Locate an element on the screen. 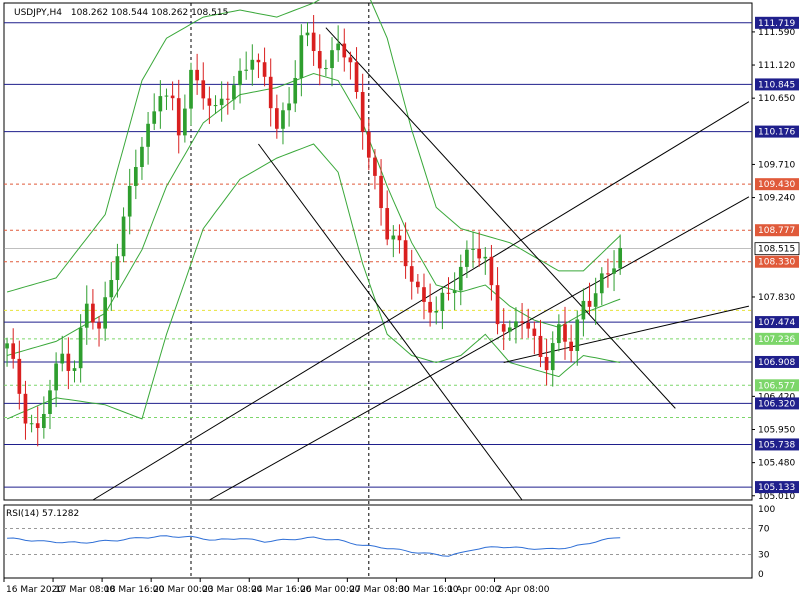  price-tick-label: 109.240 is located at coordinates (776, 199).